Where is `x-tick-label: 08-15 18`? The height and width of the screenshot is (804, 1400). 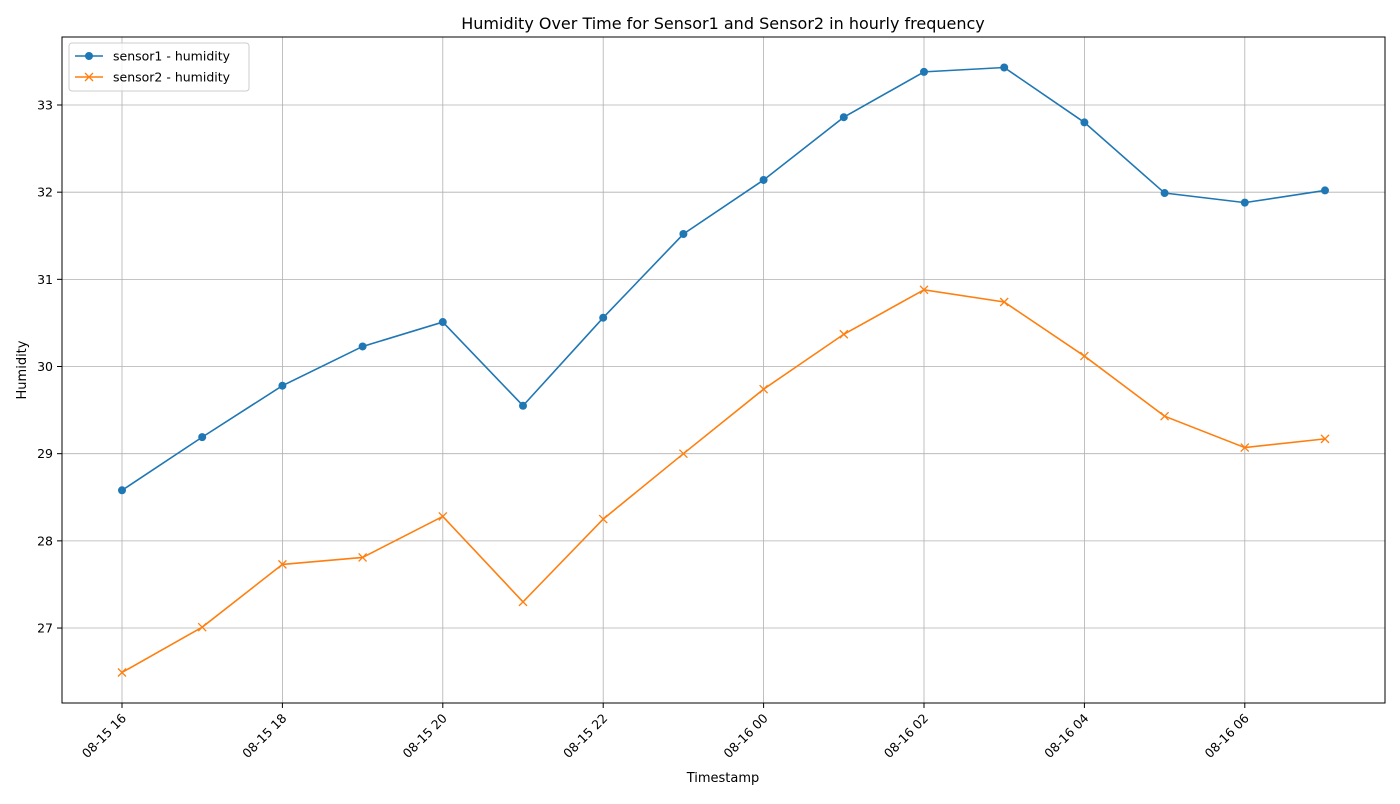
x-tick-label: 08-15 18 is located at coordinates (264, 735).